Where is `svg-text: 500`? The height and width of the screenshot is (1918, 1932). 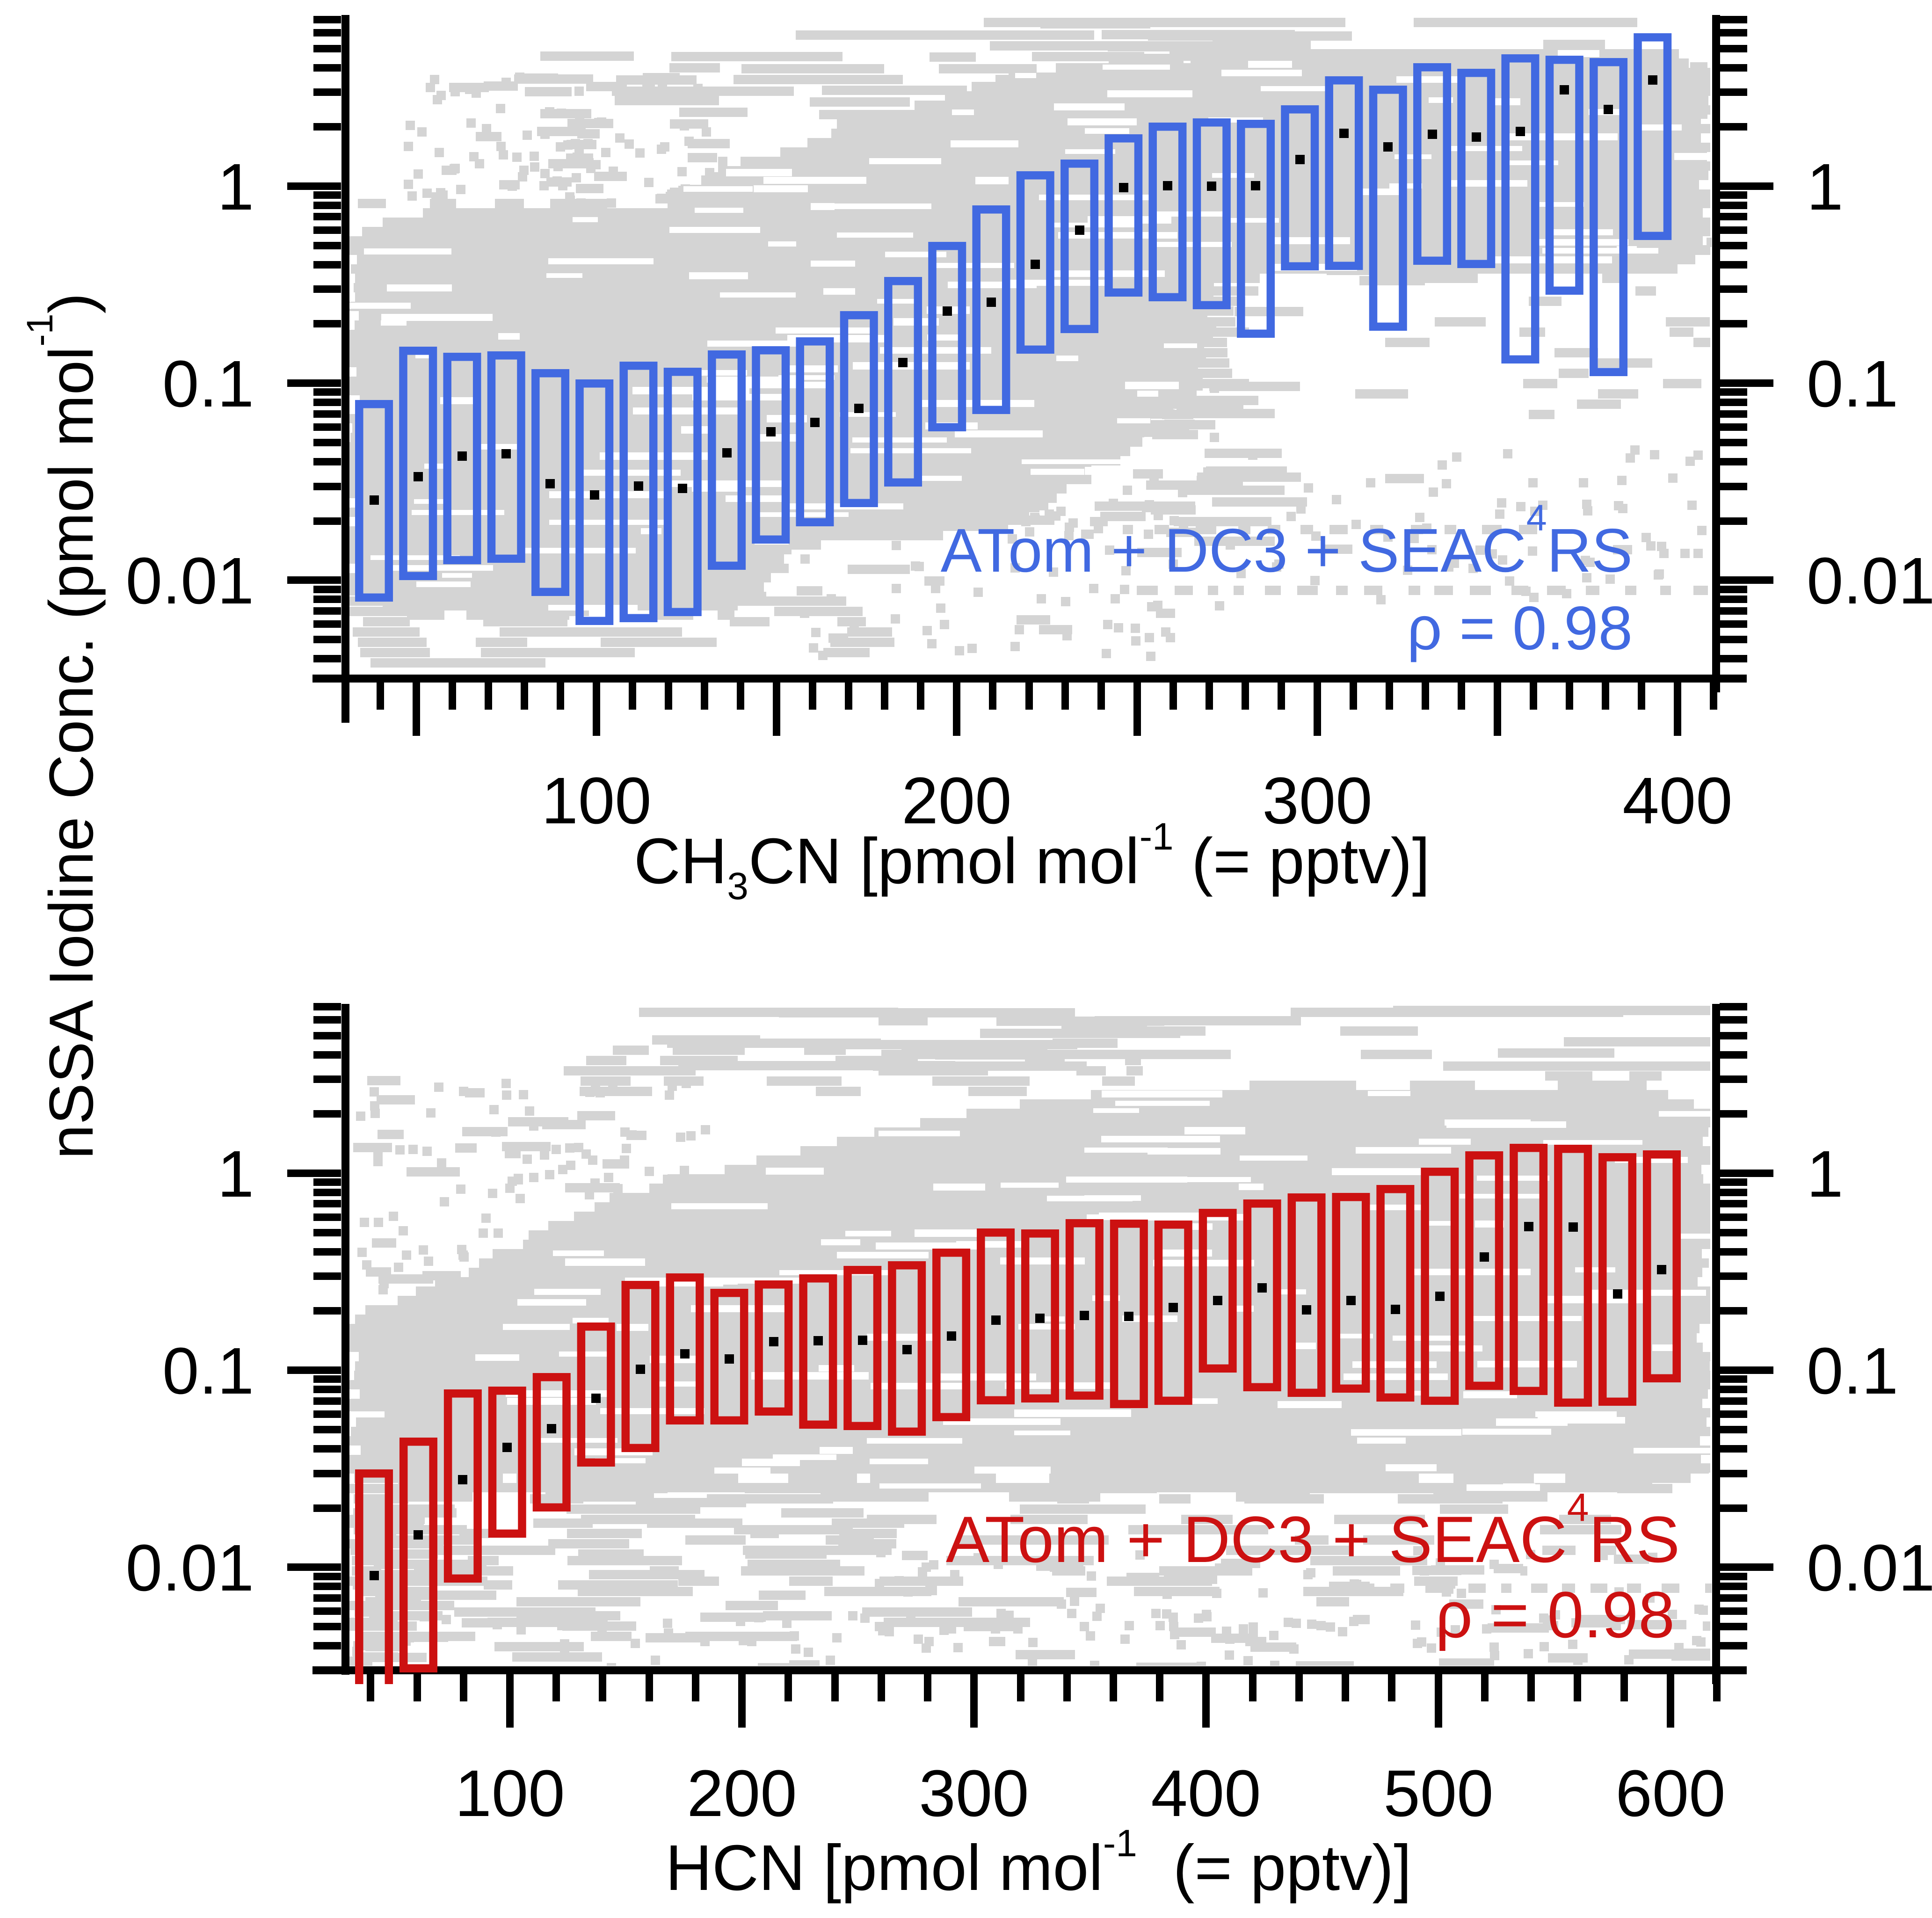
svg-text: 500 is located at coordinates (1438, 1793).